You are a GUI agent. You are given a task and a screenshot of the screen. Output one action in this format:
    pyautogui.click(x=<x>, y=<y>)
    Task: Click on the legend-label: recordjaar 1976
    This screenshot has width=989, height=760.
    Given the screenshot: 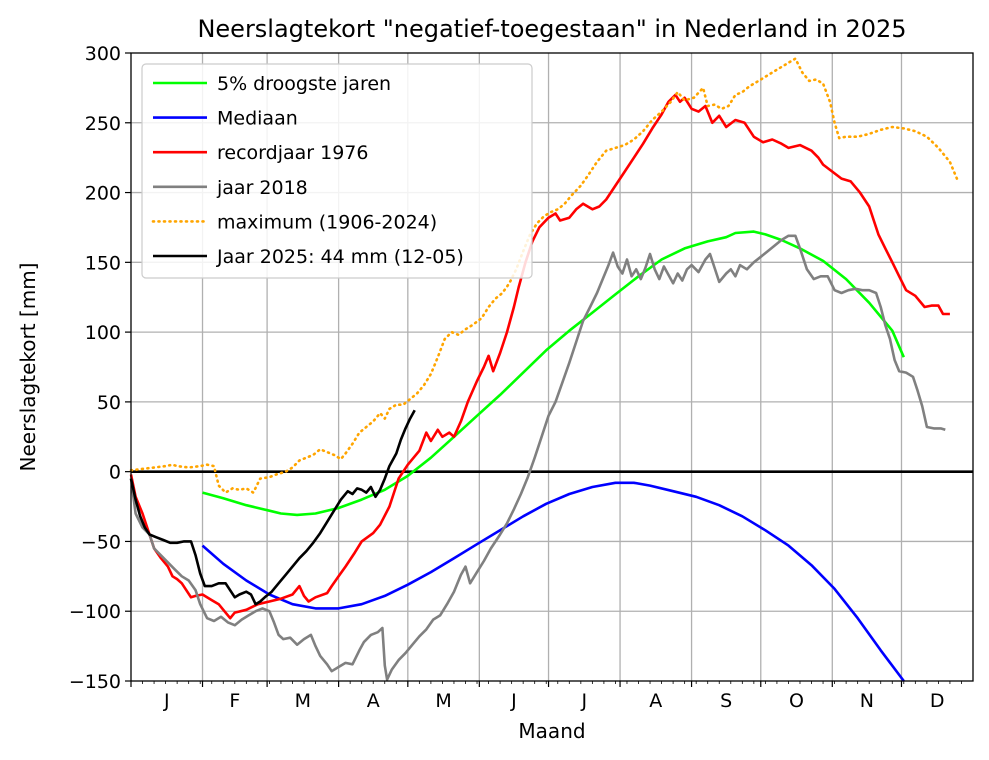 What is the action you would take?
    pyautogui.click(x=292, y=153)
    